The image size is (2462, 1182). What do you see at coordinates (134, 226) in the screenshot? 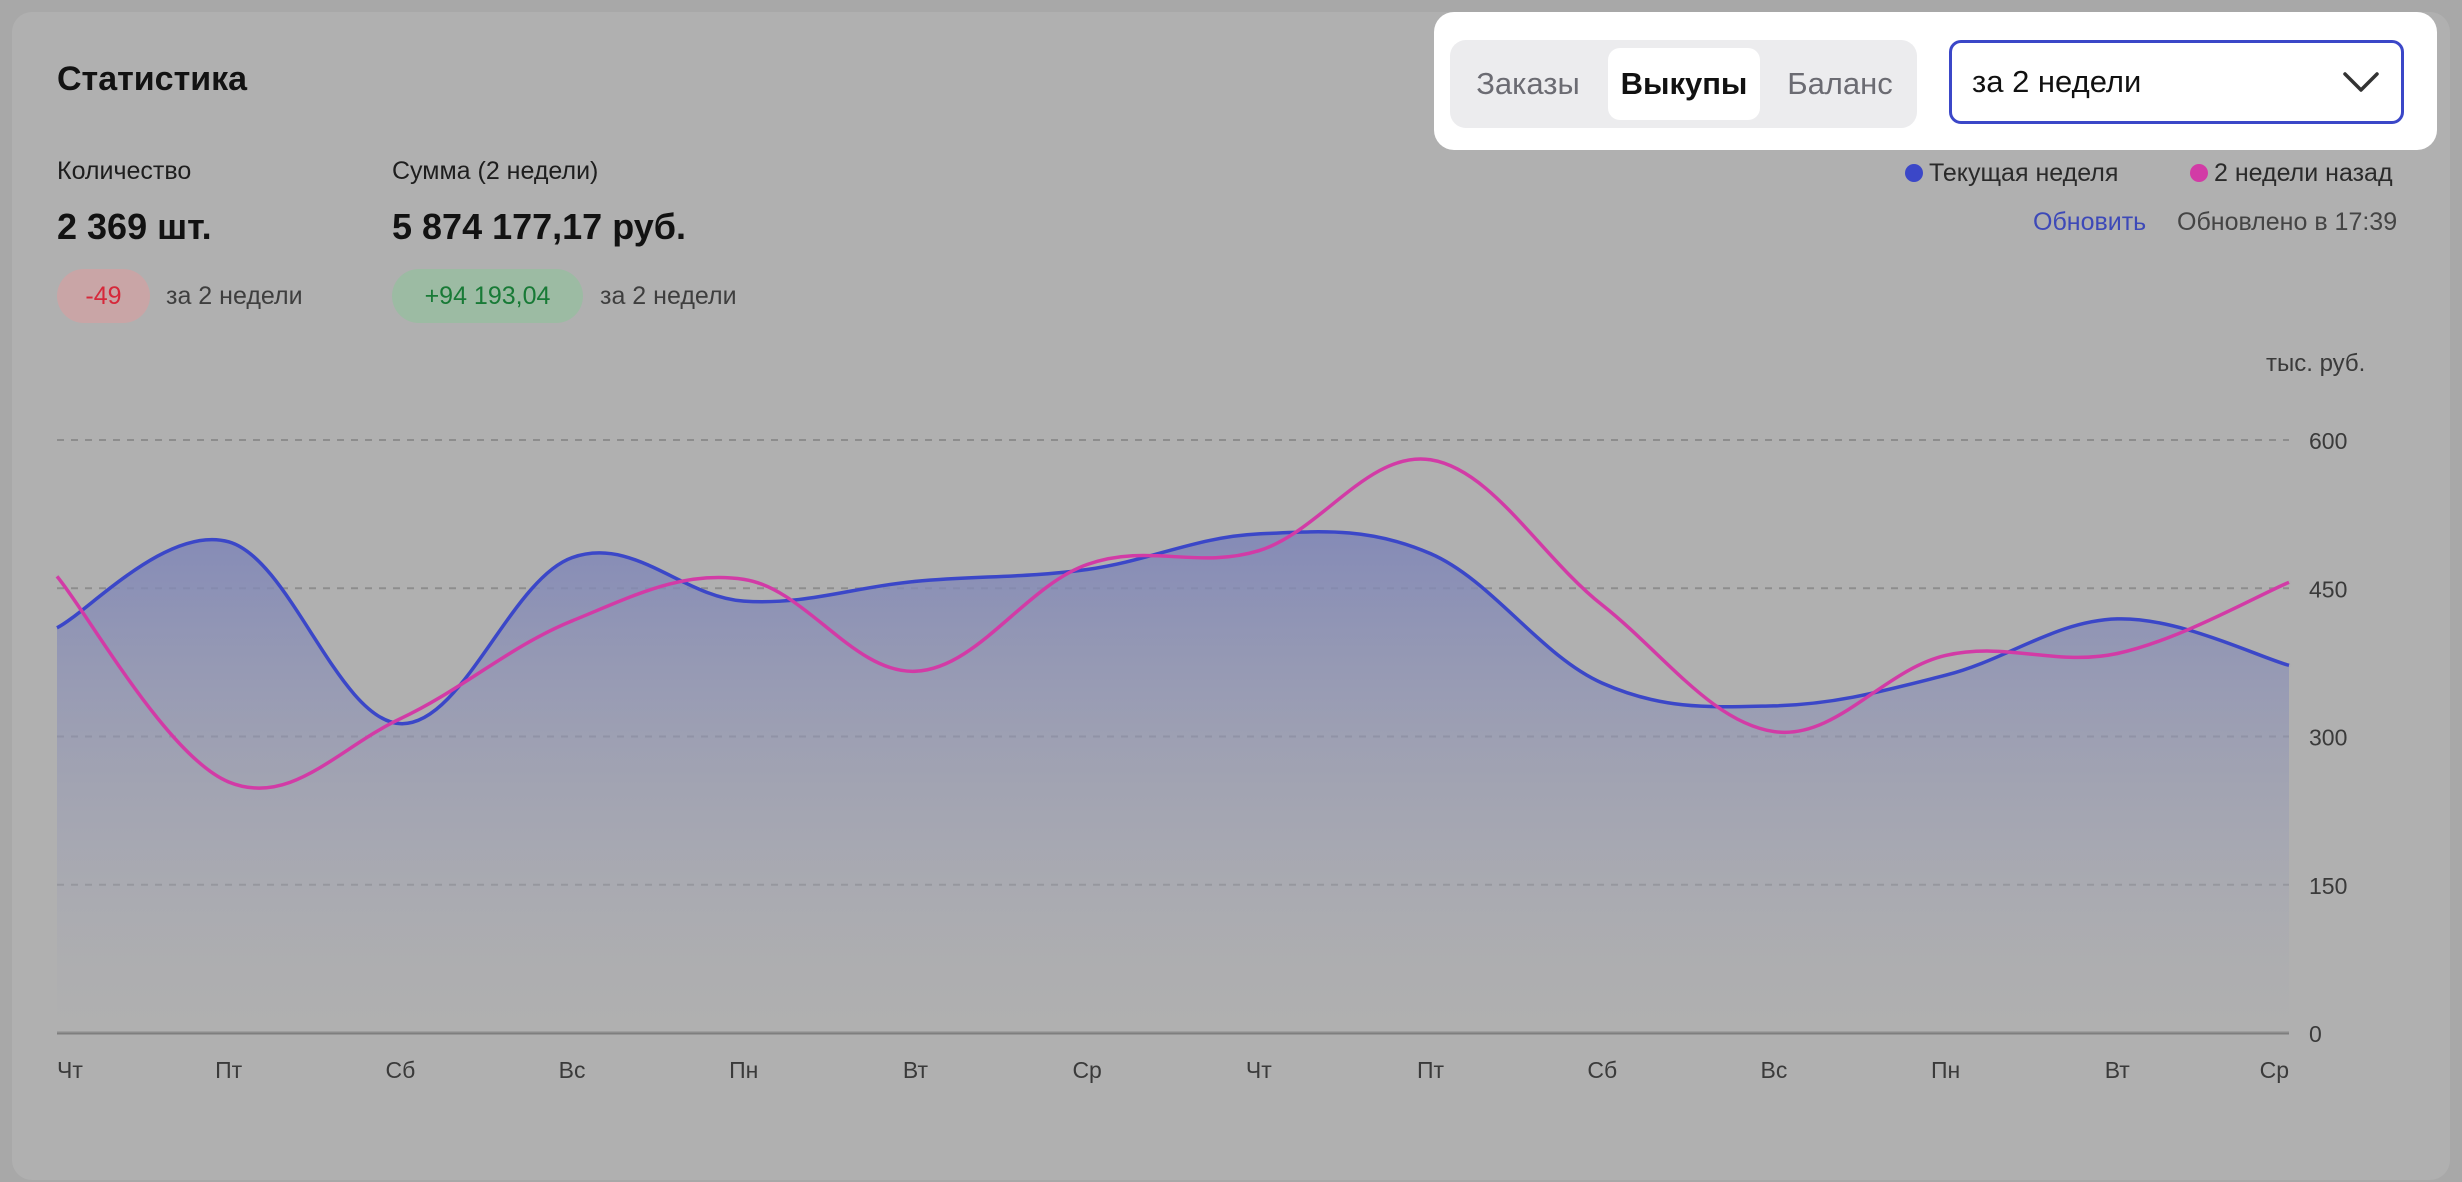
I see `quantity-value: 2 369 шт.` at bounding box center [134, 226].